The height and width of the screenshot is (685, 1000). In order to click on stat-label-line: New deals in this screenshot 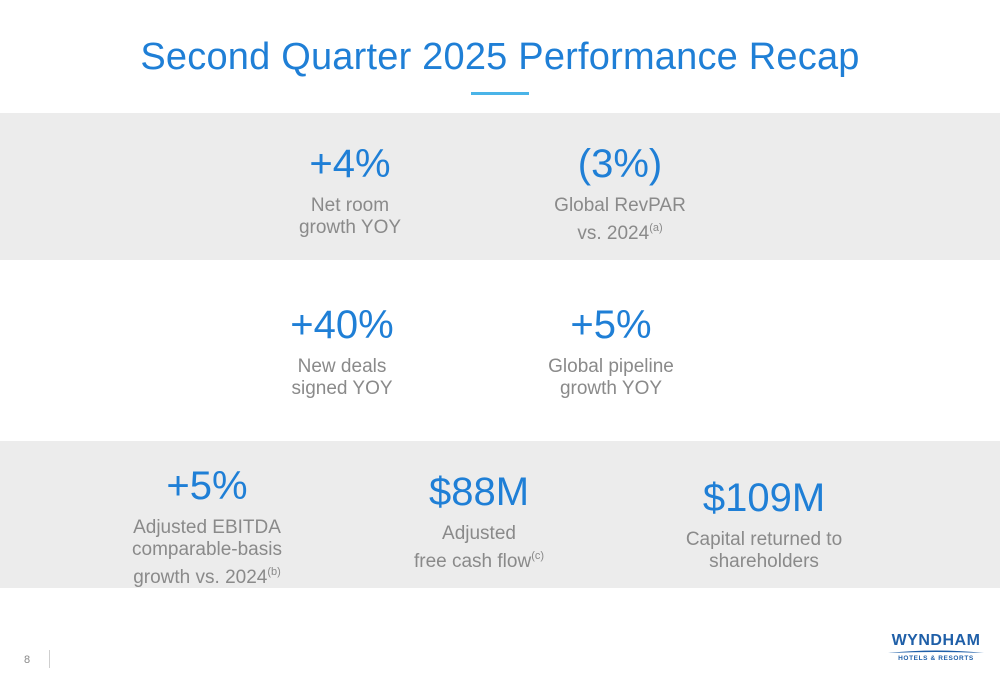, I will do `click(342, 366)`.